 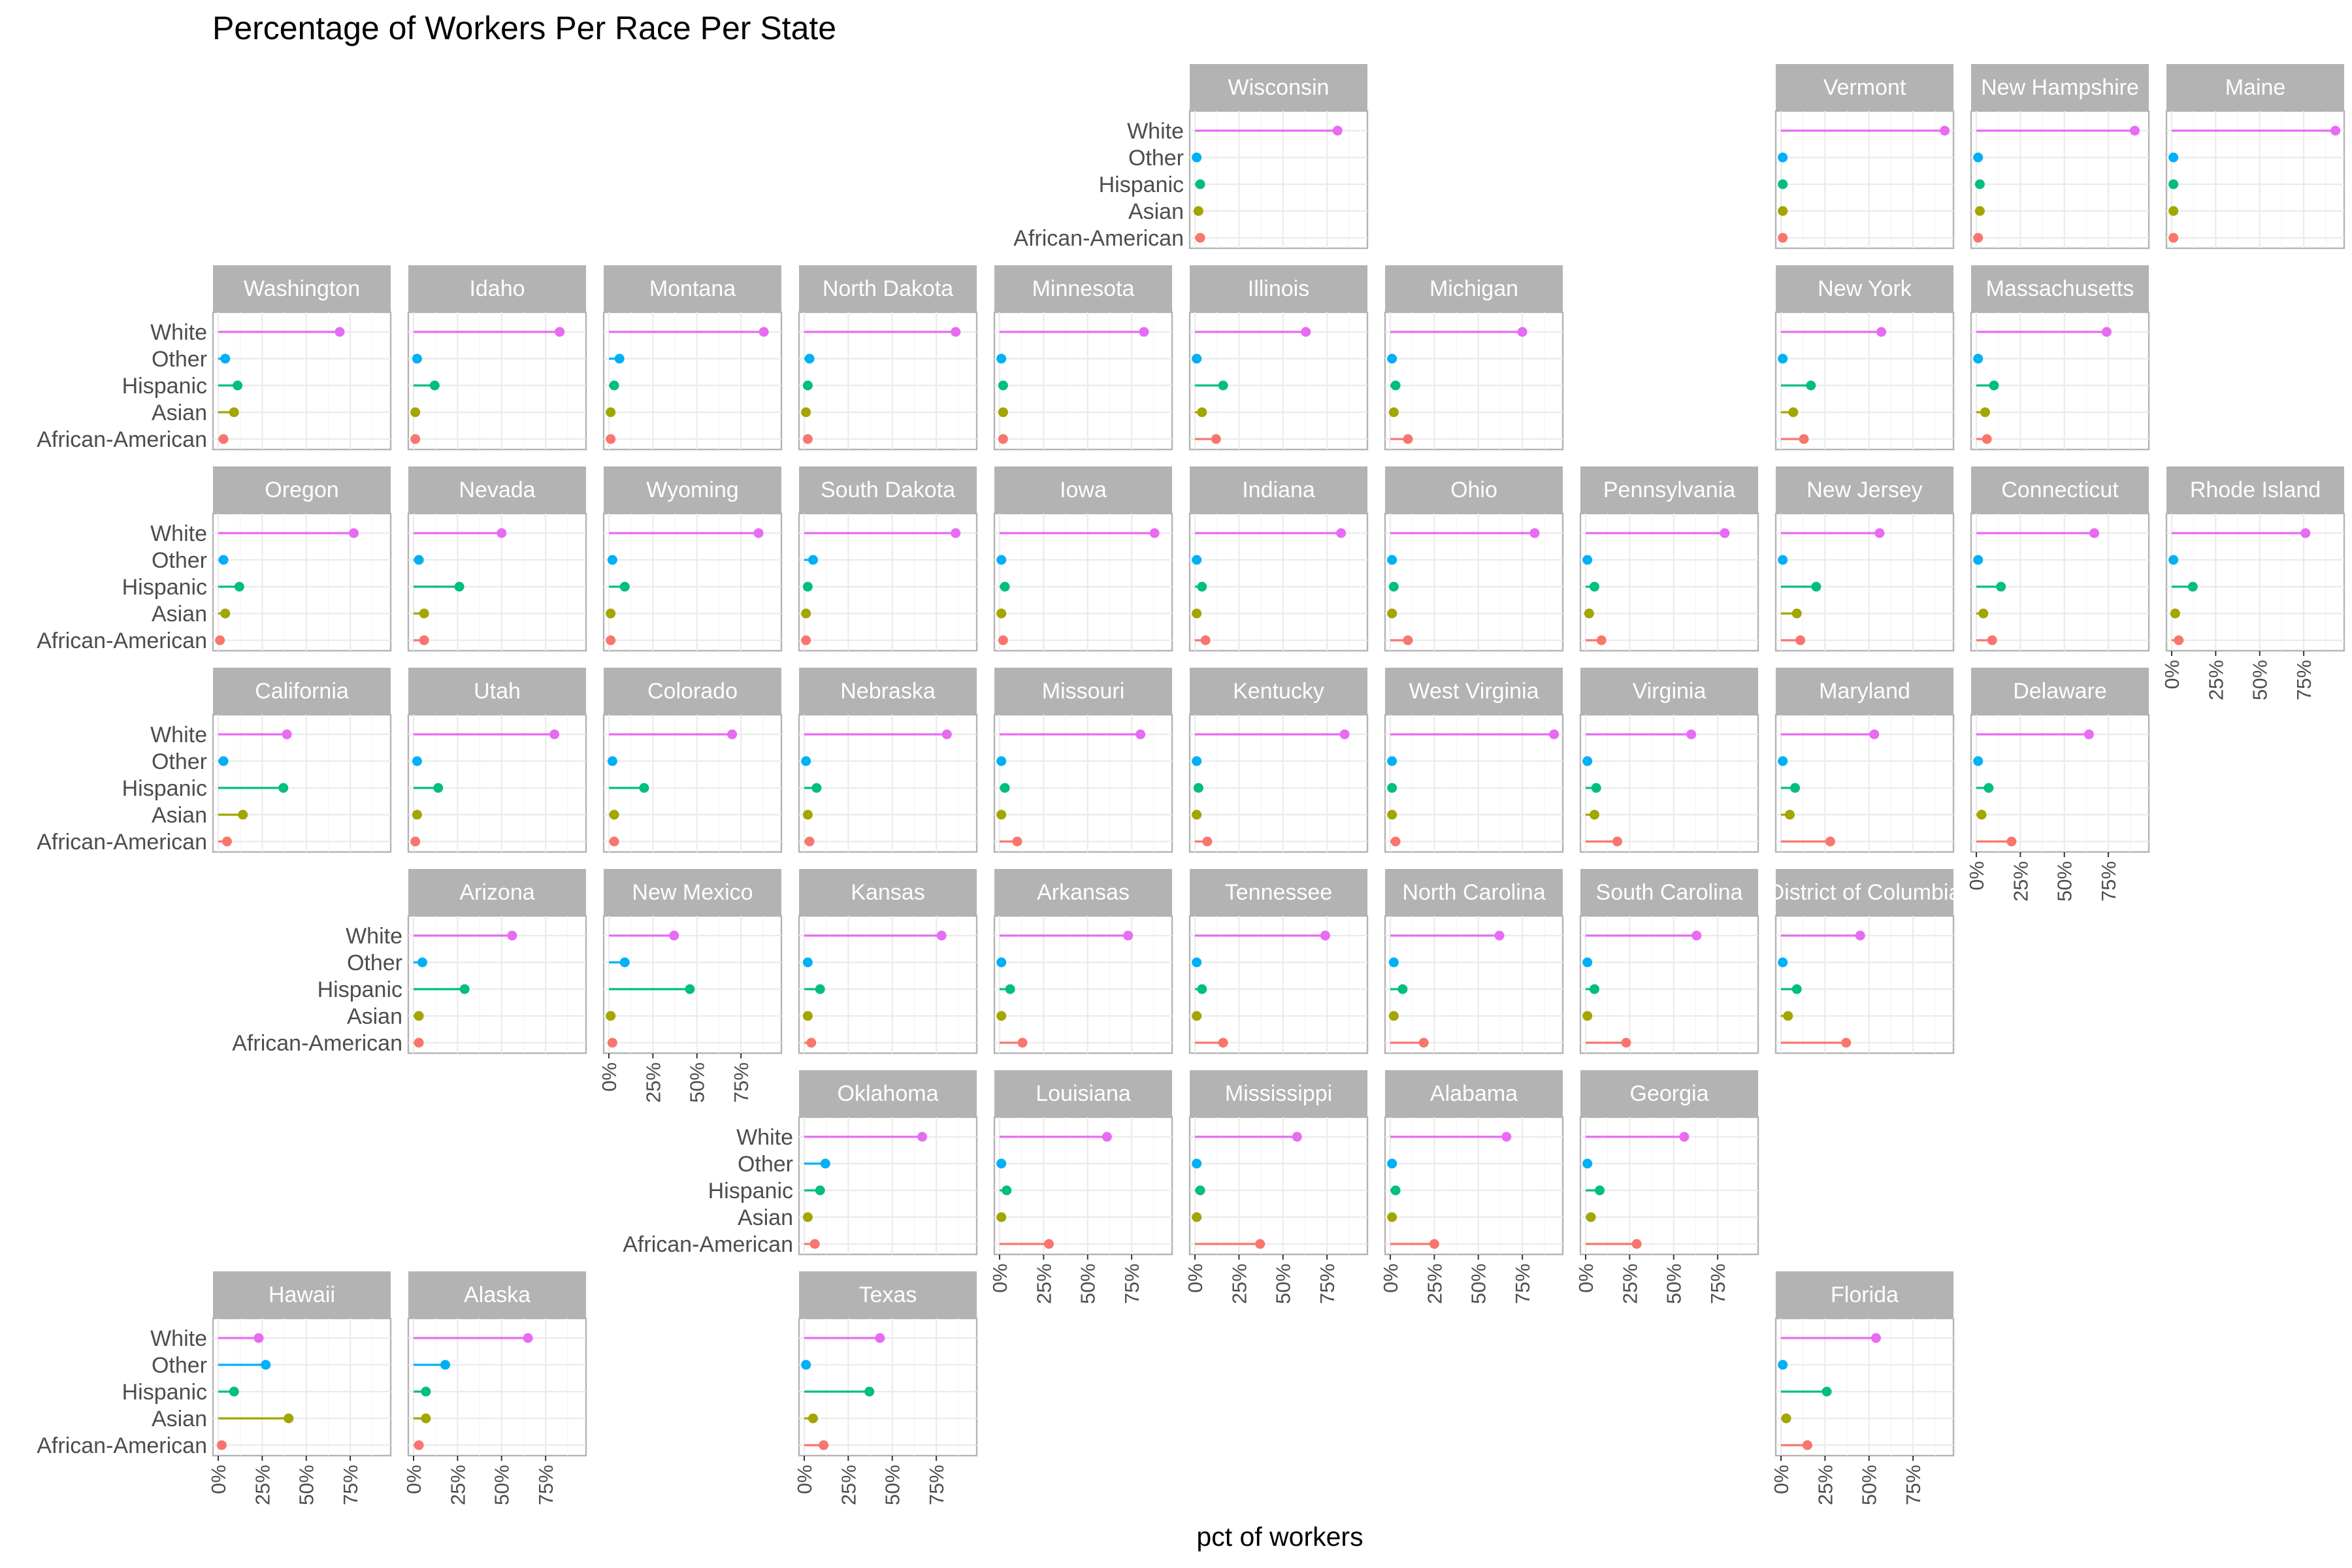 What do you see at coordinates (750, 1191) in the screenshot?
I see `y-tick-label: Hispanic` at bounding box center [750, 1191].